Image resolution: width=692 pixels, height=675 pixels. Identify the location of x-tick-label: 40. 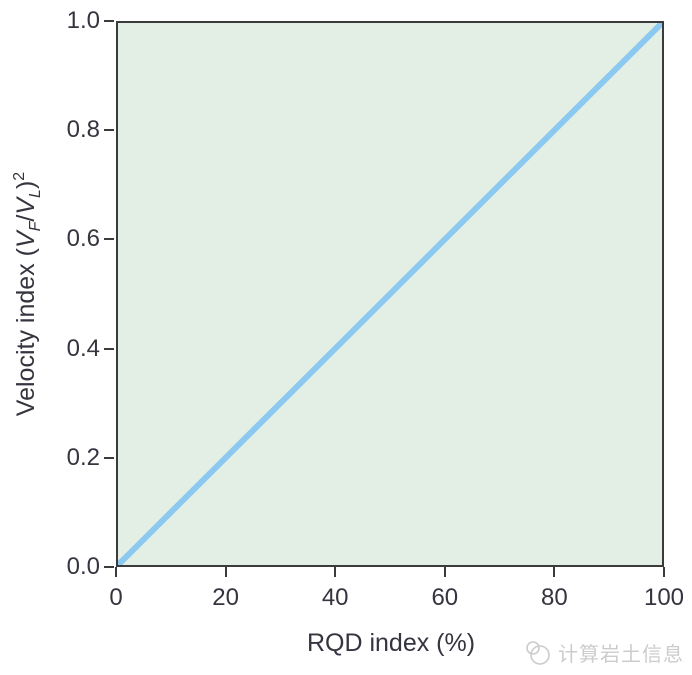
(335, 597).